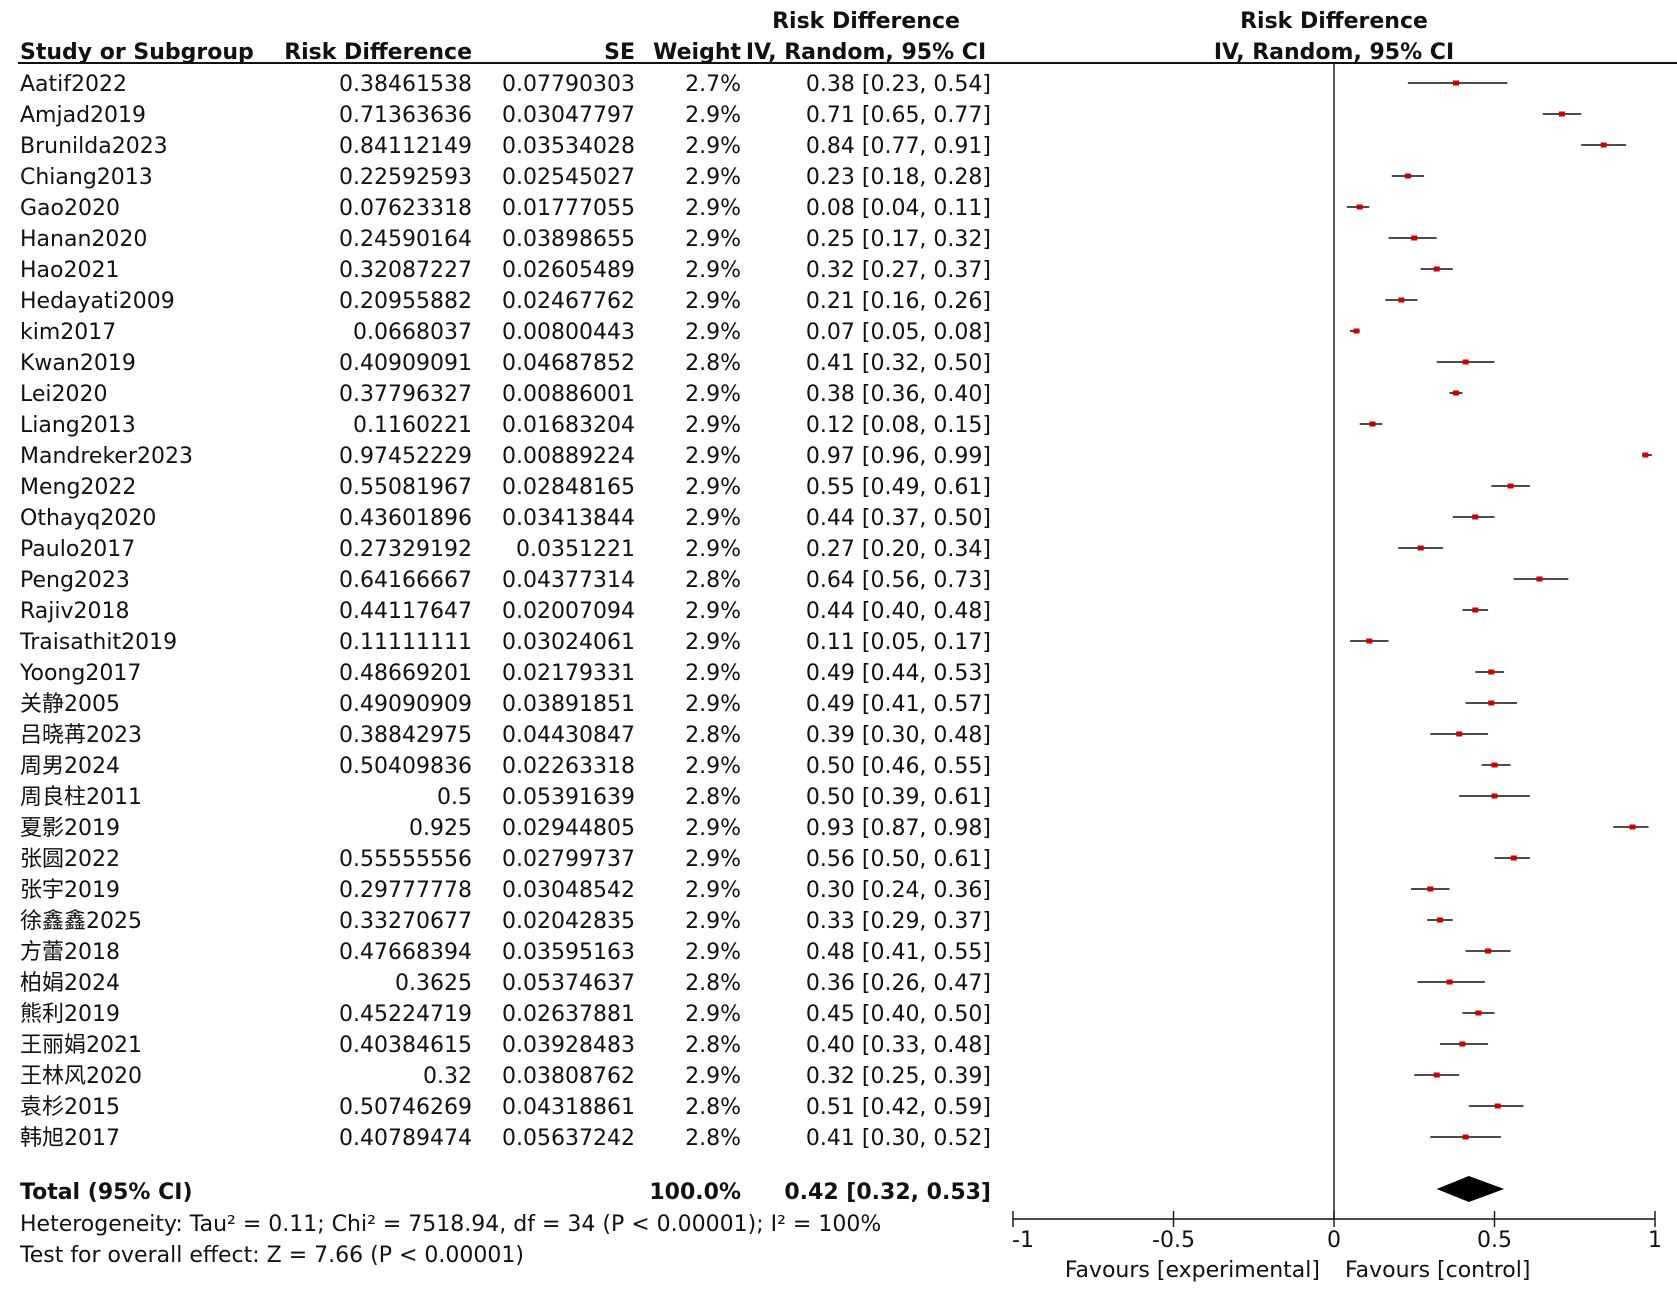 Image resolution: width=1677 pixels, height=1295 pixels. I want to click on header-se: SE, so click(619, 52).